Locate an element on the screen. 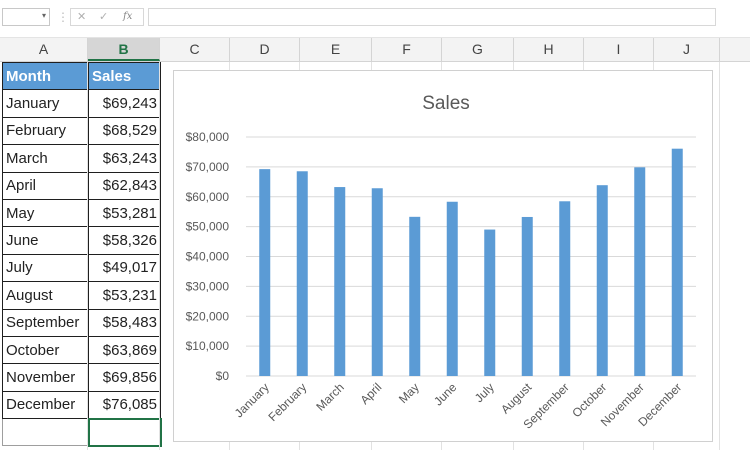 The width and height of the screenshot is (750, 450). column-header-a: A is located at coordinates (44, 49).